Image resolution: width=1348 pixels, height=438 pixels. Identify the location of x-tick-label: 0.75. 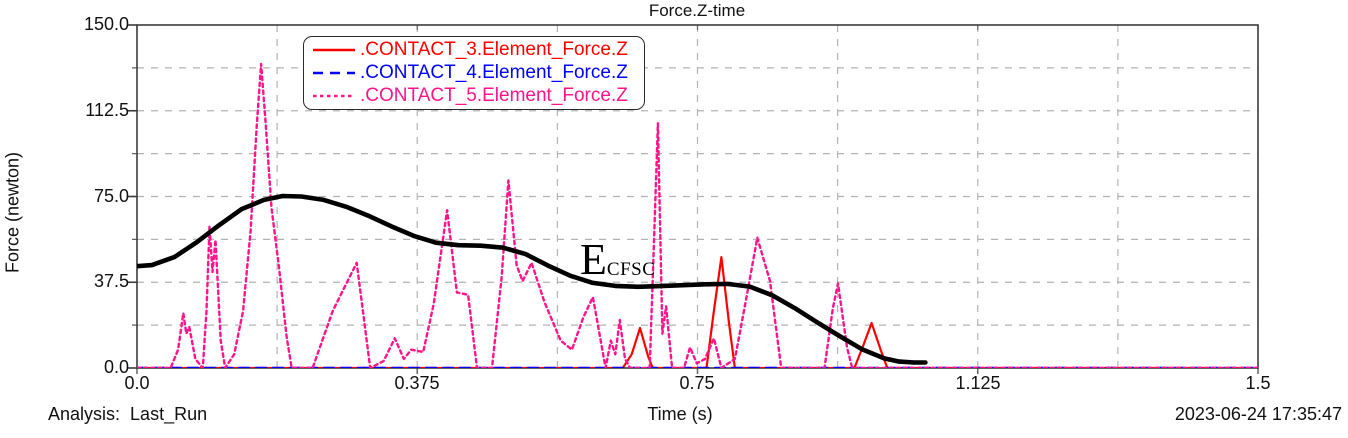
(697, 383).